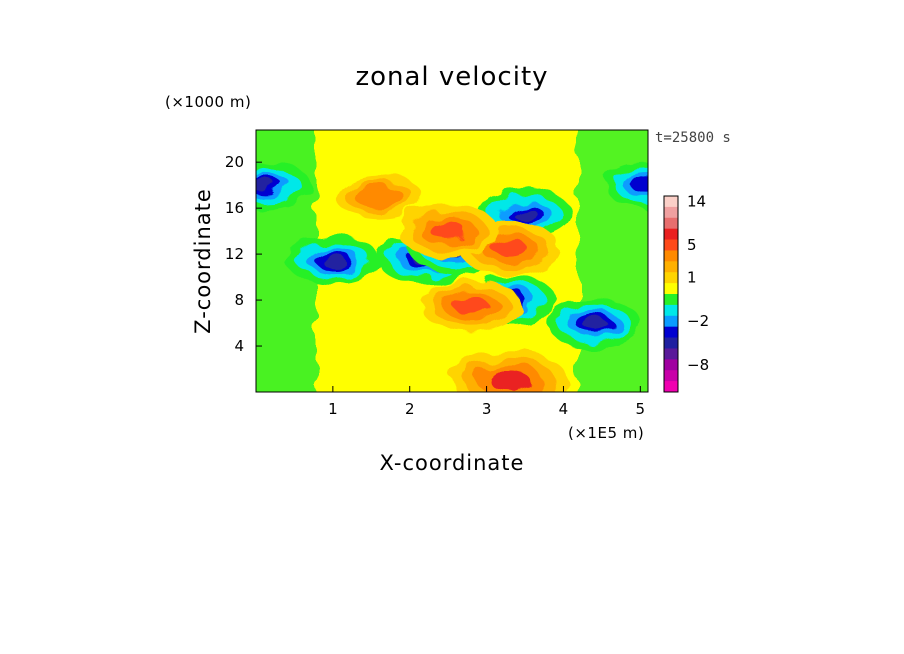 The width and height of the screenshot is (904, 654). I want to click on colorbar-tick-label: 5, so click(692, 245).